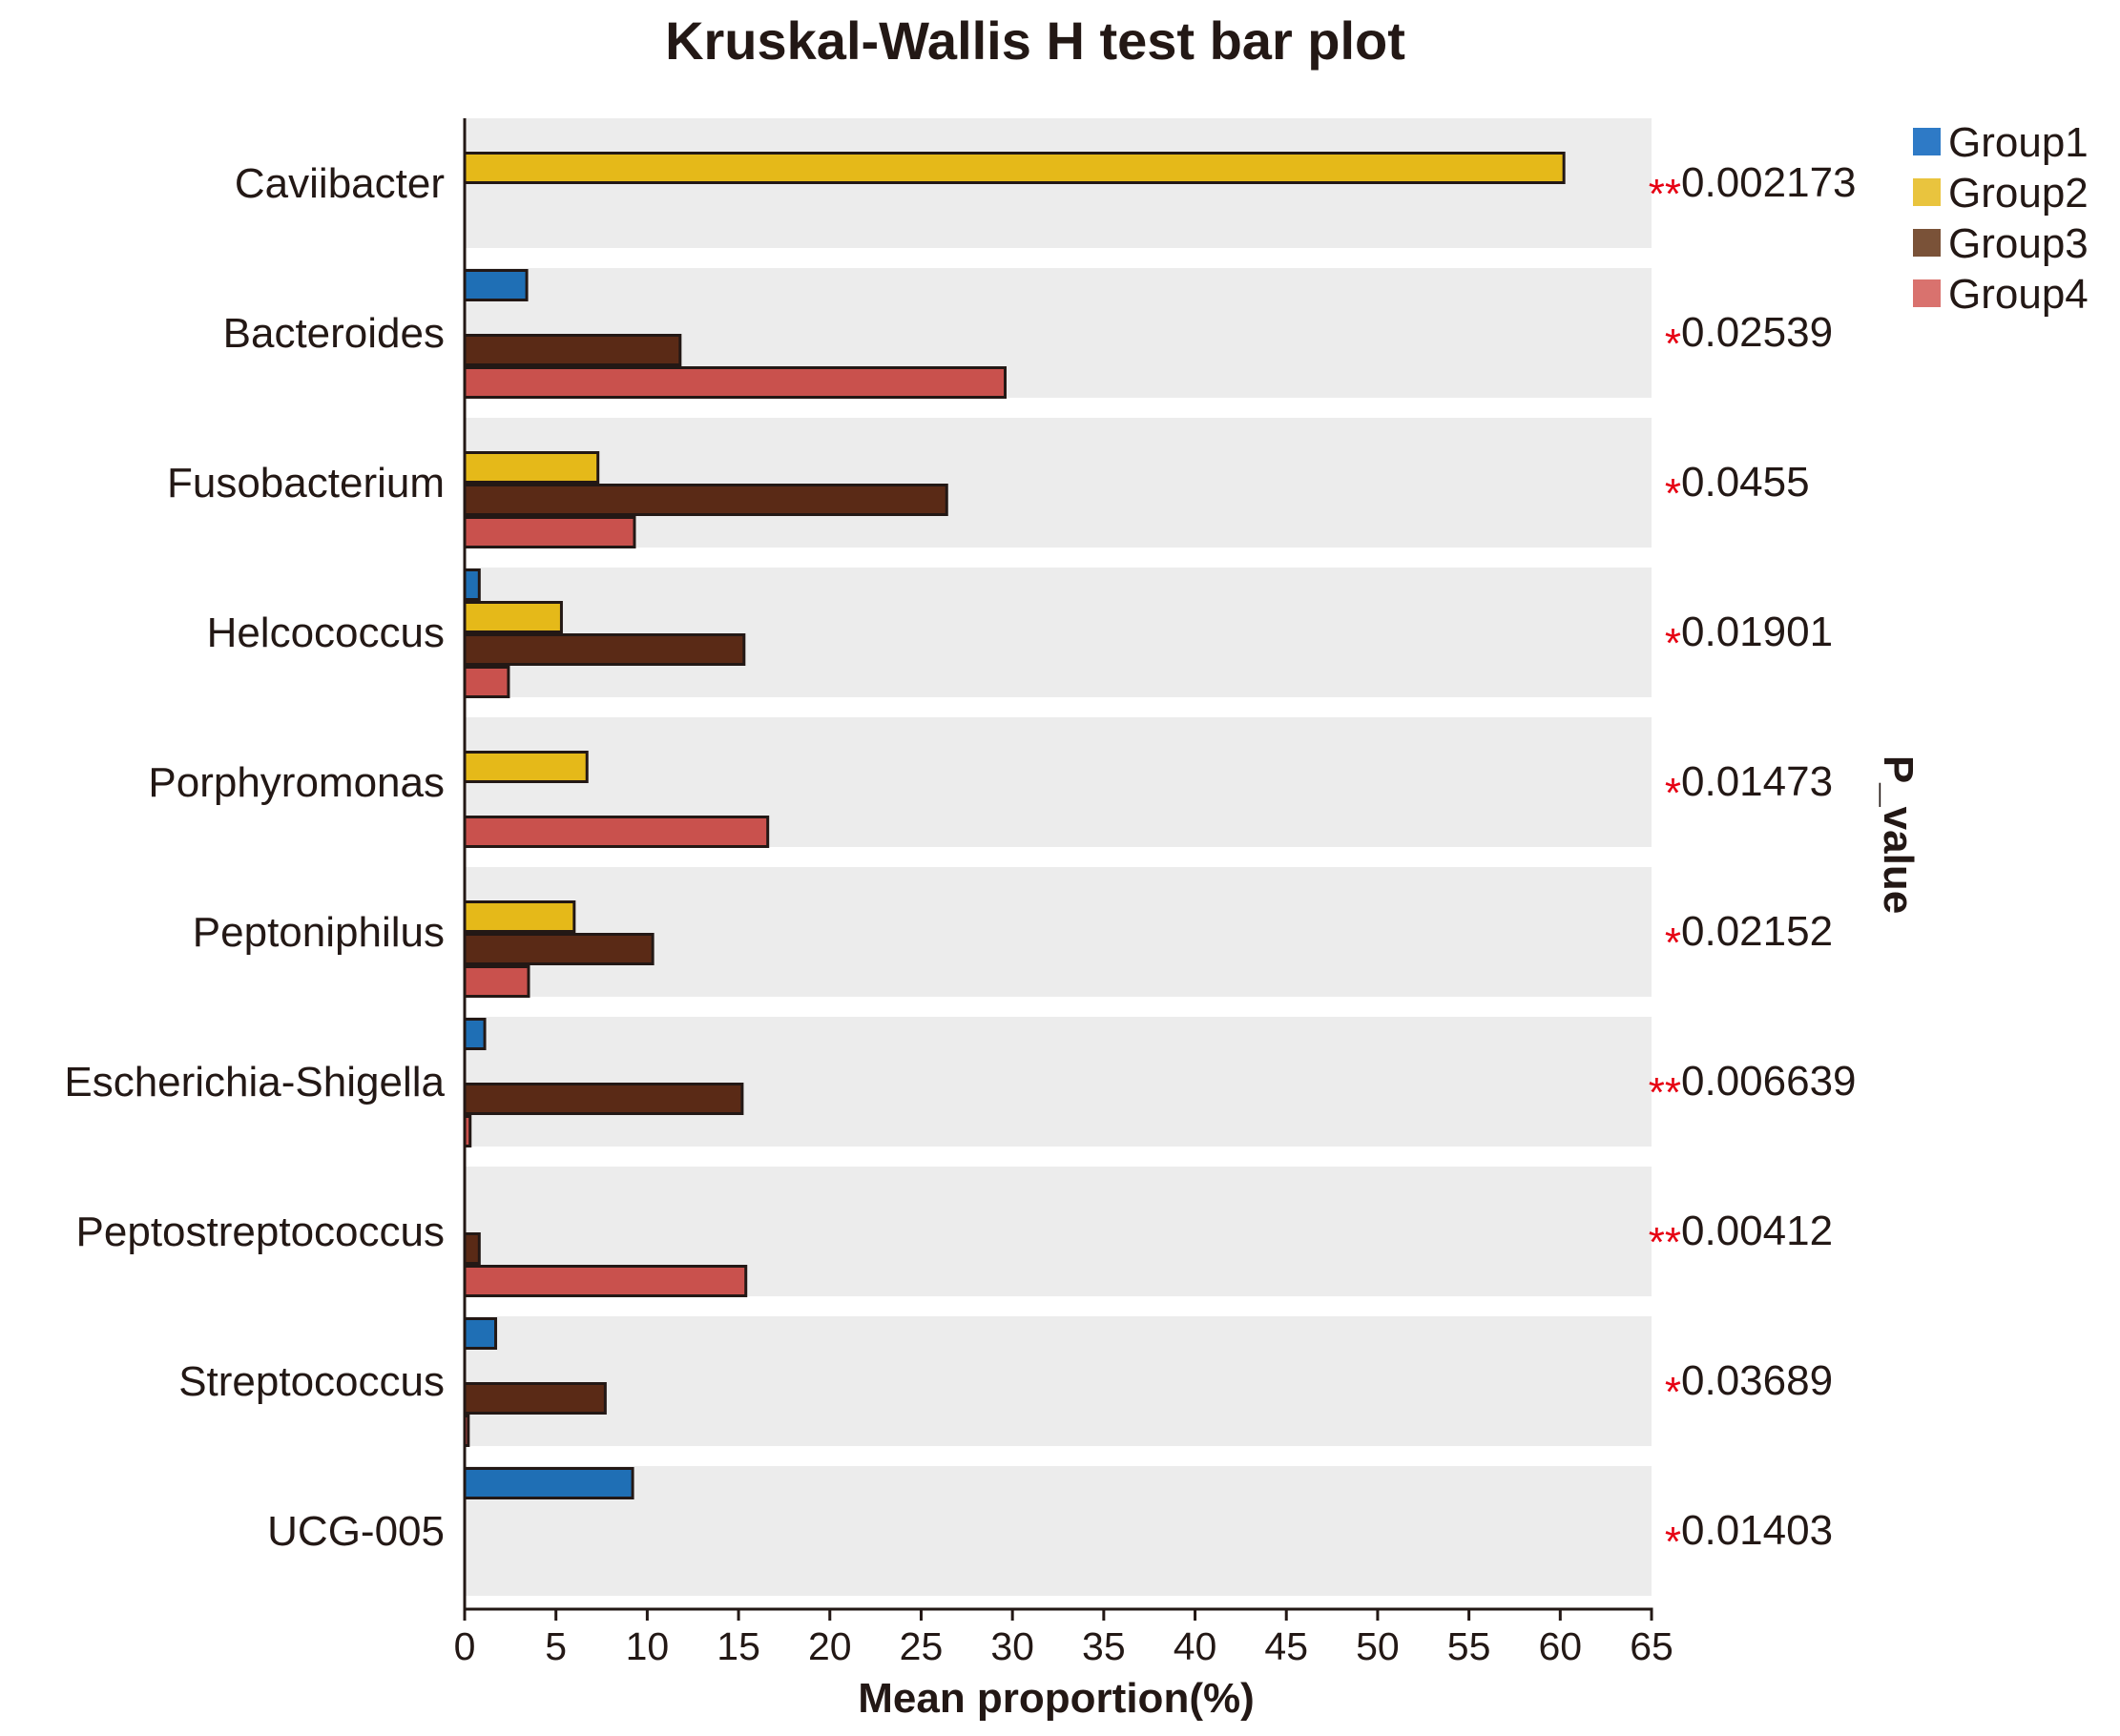 This screenshot has width=2120, height=1736. I want to click on category-label: Peptostreptococcus, so click(260, 1232).